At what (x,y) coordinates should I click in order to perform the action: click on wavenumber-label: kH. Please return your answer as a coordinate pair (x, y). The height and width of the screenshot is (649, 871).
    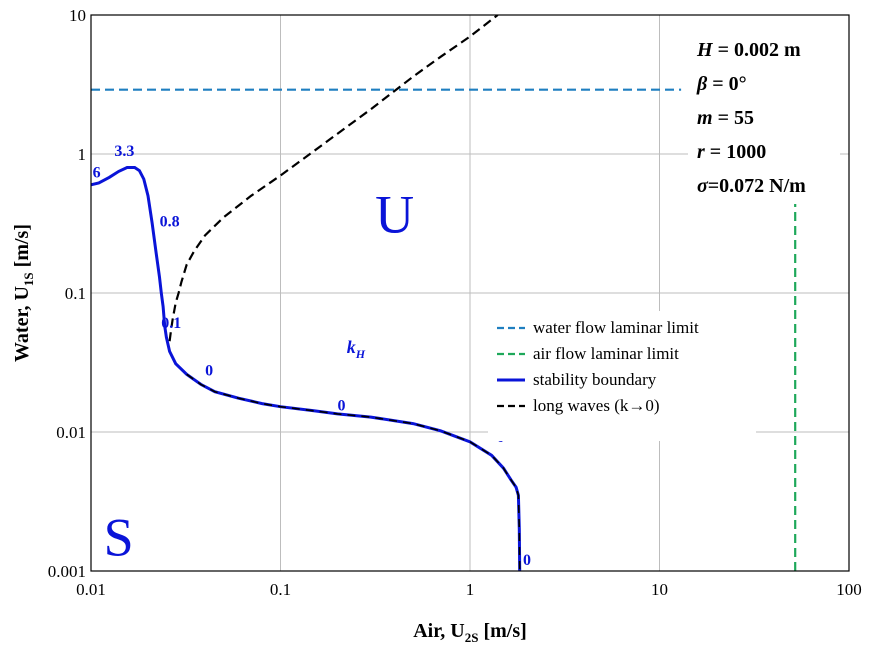
    Looking at the image, I should click on (356, 349).